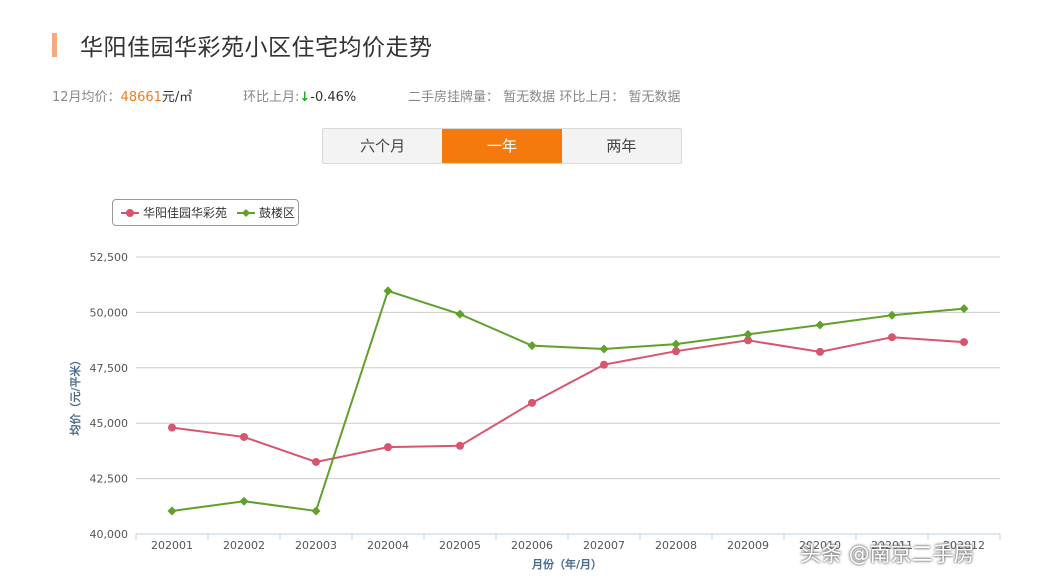 The image size is (1038, 581). Describe the element at coordinates (109, 534) in the screenshot. I see `y-tick-label: 40,000` at that location.